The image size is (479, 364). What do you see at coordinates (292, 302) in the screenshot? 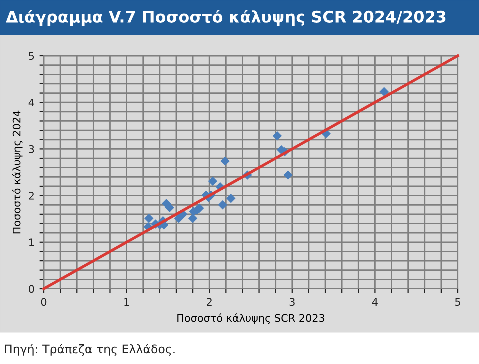
I see `x-tick-label: 3` at bounding box center [292, 302].